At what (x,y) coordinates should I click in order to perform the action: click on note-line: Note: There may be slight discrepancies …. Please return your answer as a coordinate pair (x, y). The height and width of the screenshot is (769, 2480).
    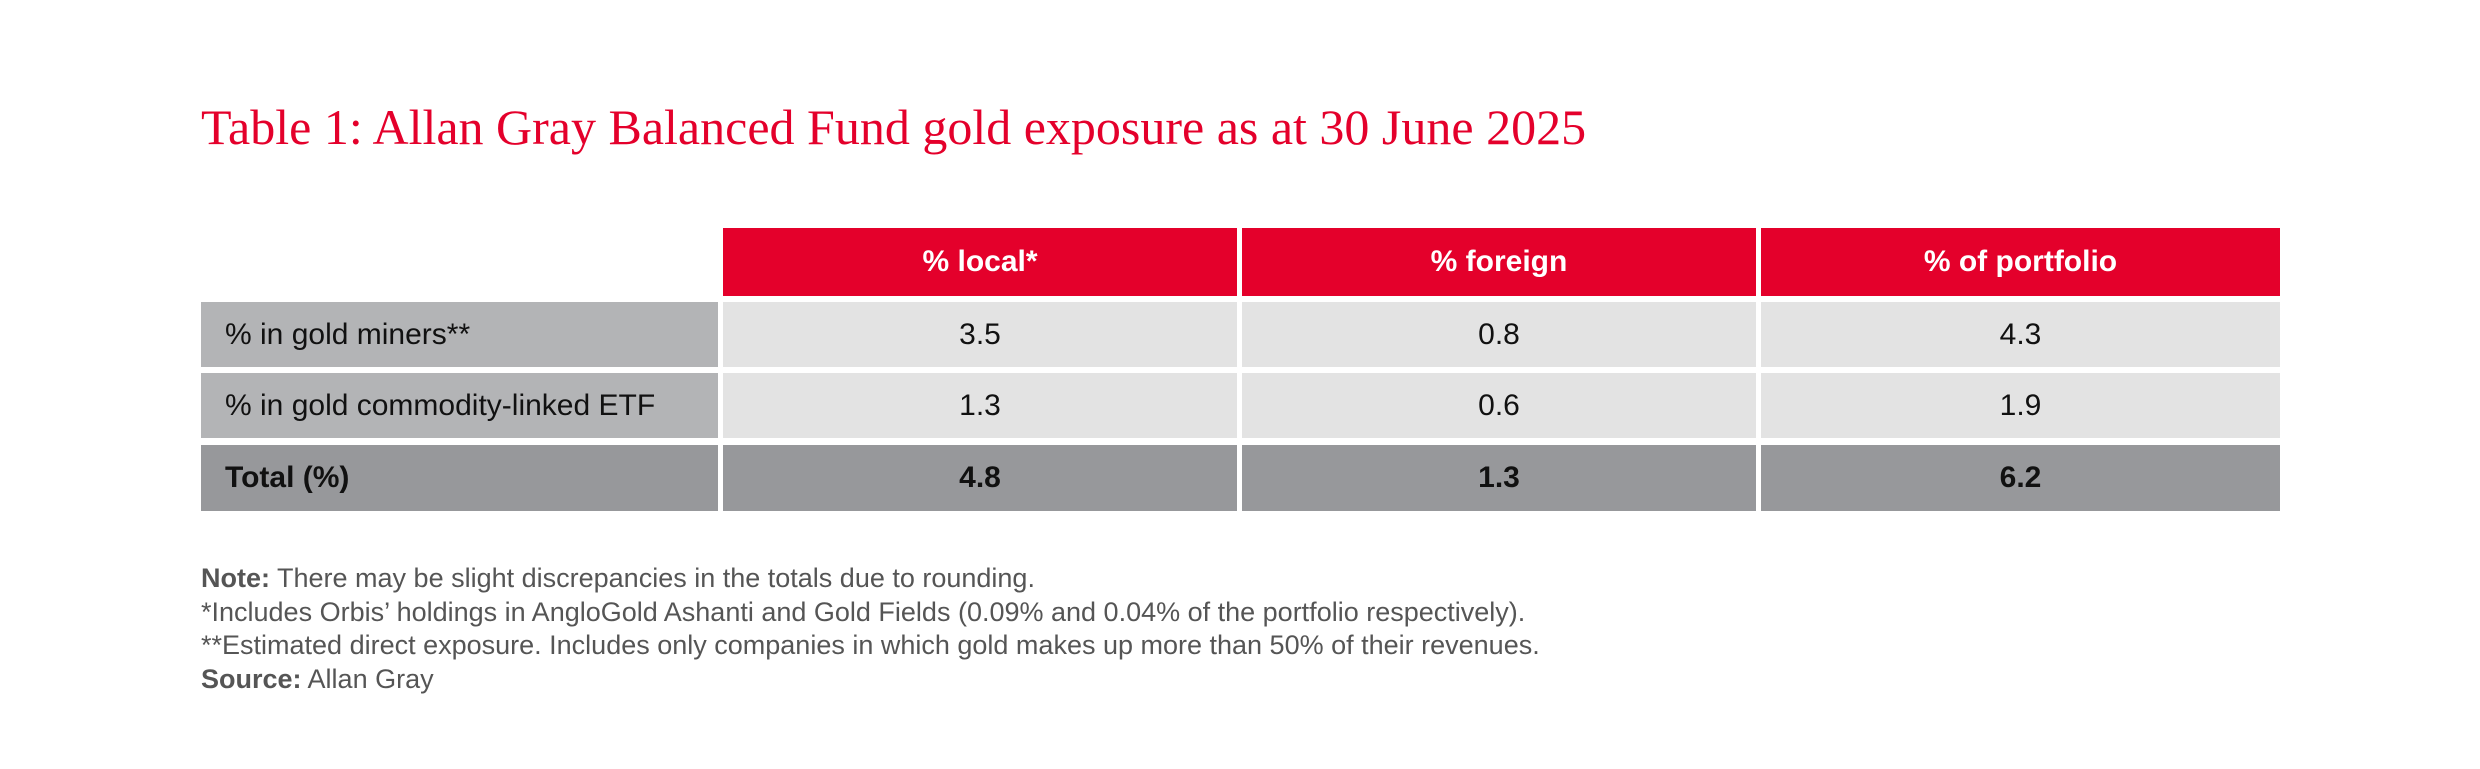
    Looking at the image, I should click on (870, 579).